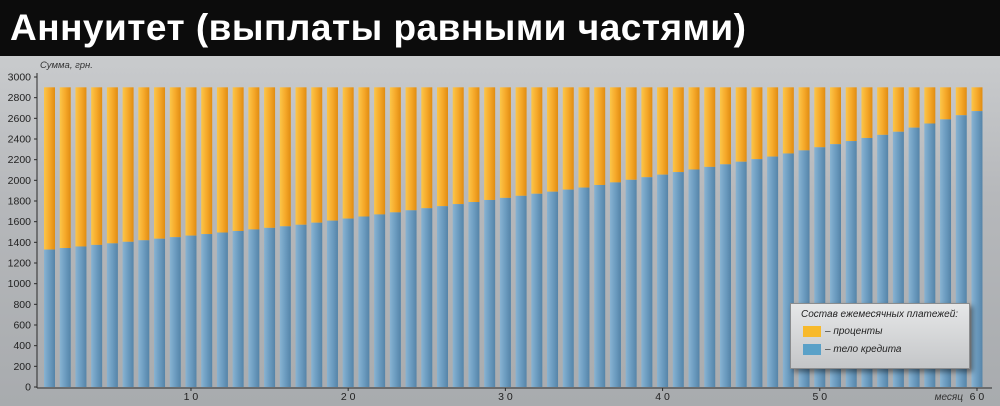 The width and height of the screenshot is (1000, 406). Describe the element at coordinates (22, 305) in the screenshot. I see `y-tick-label-800: 800` at that location.